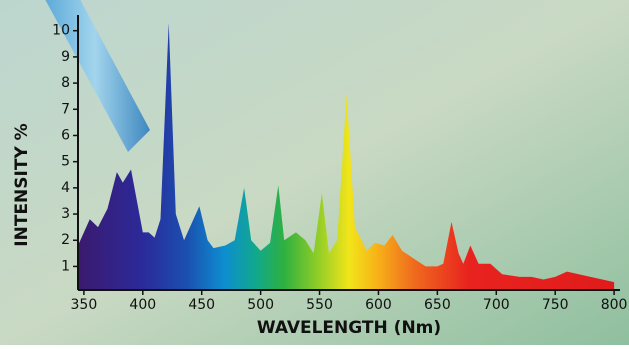  What do you see at coordinates (201, 305) in the screenshot?
I see `x-tick-label: 450` at bounding box center [201, 305].